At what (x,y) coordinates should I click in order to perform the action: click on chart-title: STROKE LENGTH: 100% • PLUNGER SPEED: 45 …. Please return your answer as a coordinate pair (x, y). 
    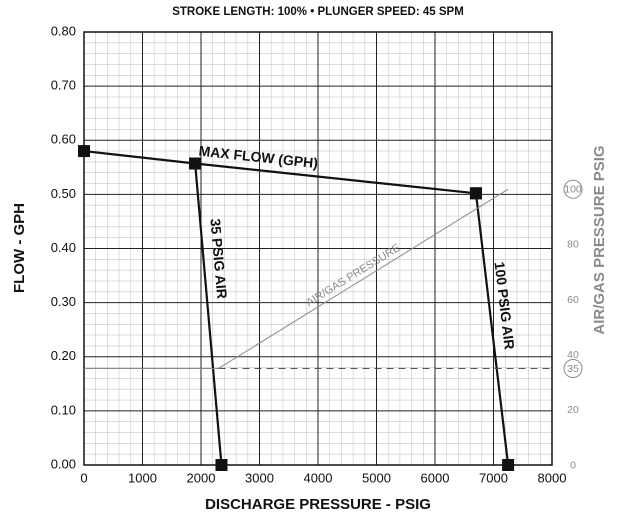
    Looking at the image, I should click on (318, 12).